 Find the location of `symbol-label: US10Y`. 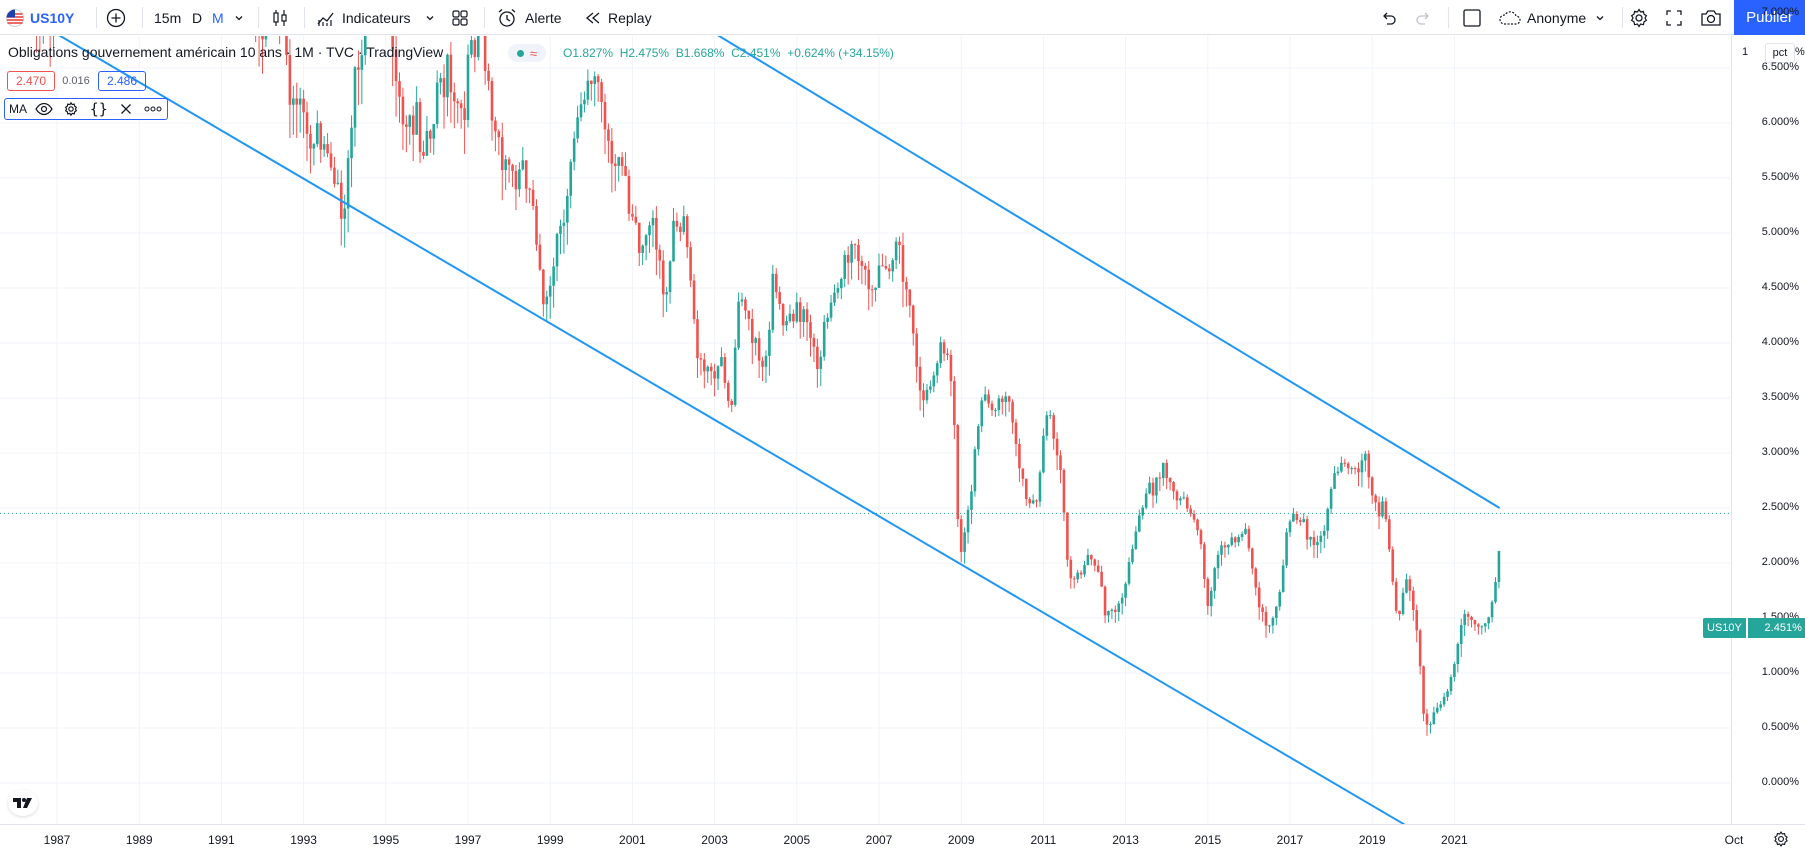

symbol-label: US10Y is located at coordinates (52, 17).